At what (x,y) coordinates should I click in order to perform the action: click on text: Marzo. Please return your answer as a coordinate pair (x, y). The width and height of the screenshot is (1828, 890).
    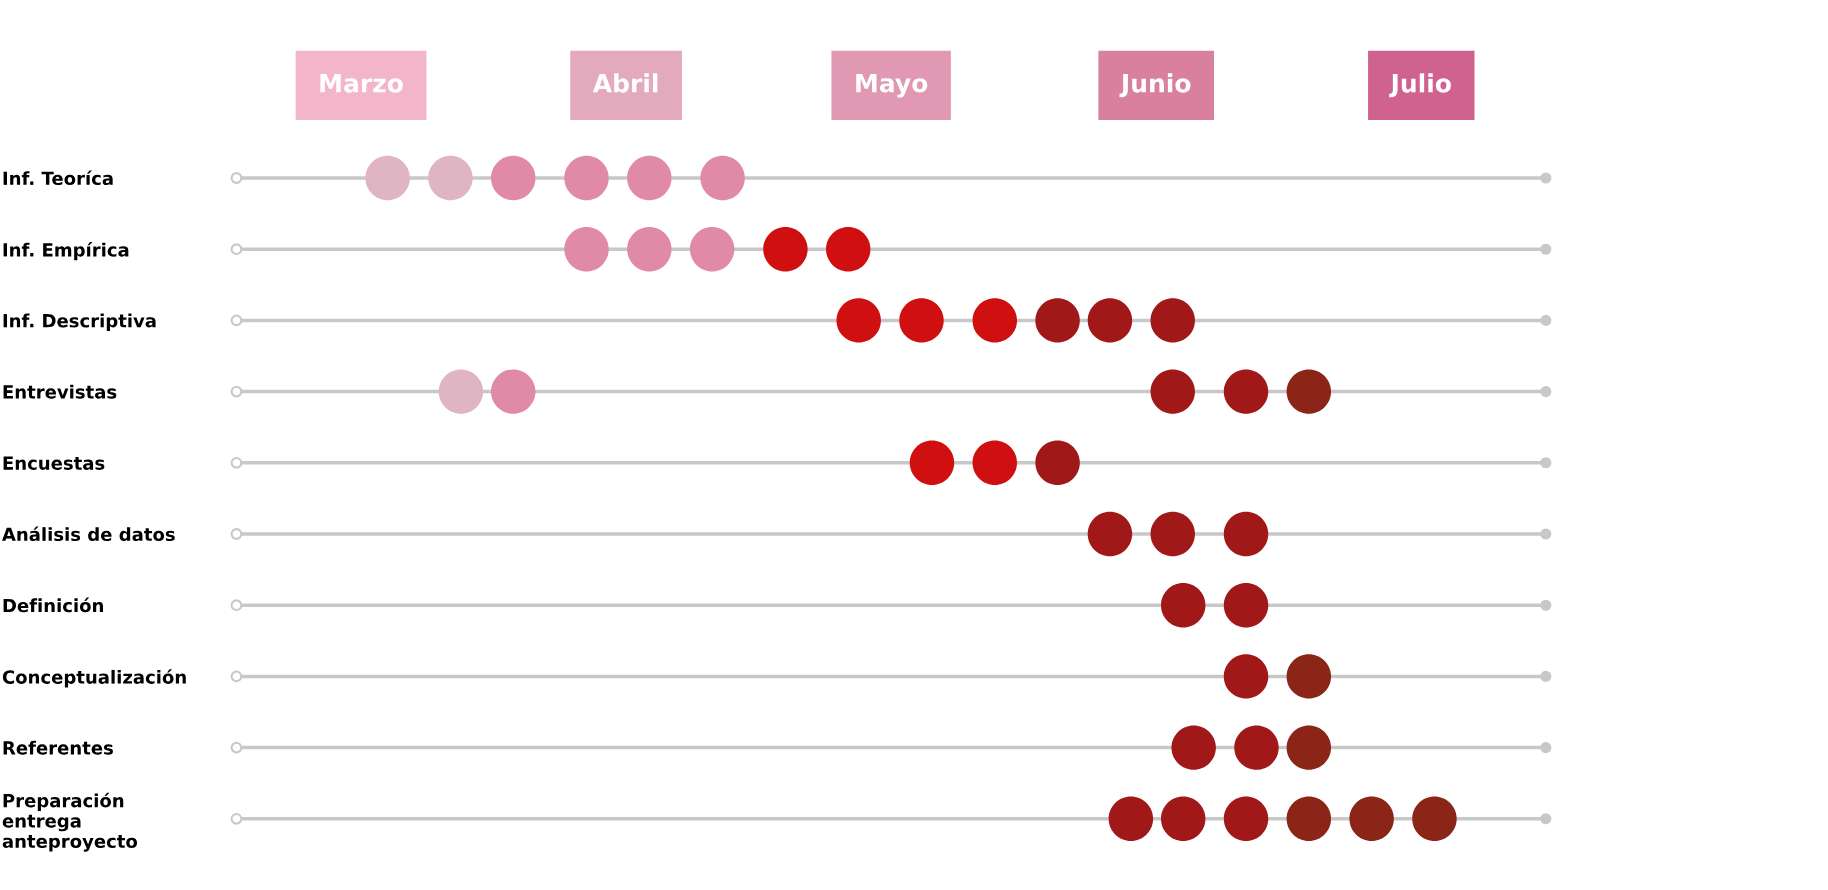
    Looking at the image, I should click on (361, 83).